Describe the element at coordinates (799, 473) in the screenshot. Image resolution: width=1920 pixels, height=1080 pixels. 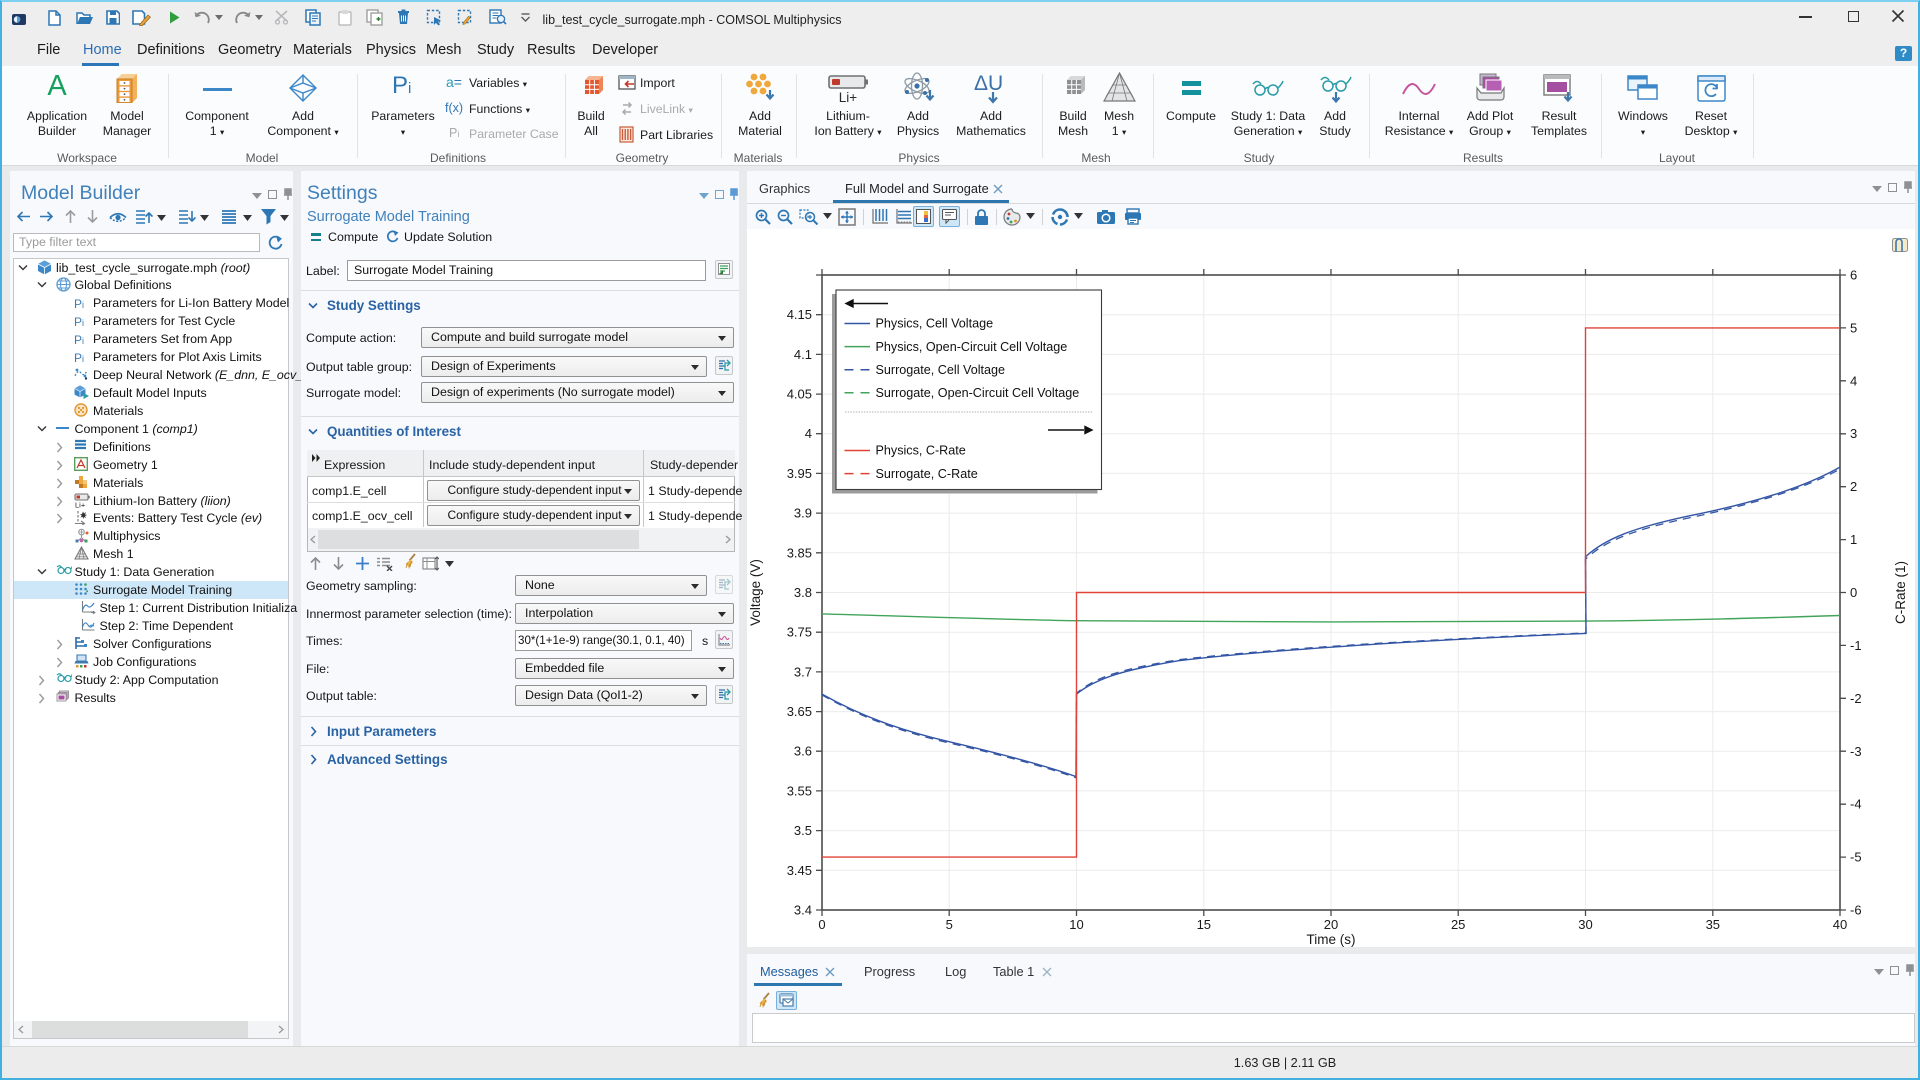
I see `svg-text: 3.95` at that location.